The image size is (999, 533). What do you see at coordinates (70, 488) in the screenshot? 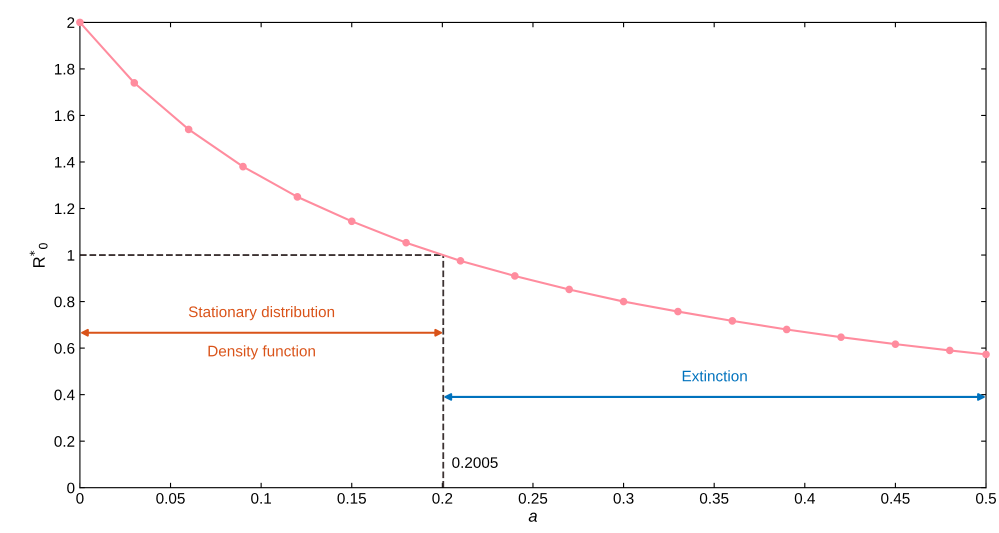
I see `y-tick-label: 0` at bounding box center [70, 488].